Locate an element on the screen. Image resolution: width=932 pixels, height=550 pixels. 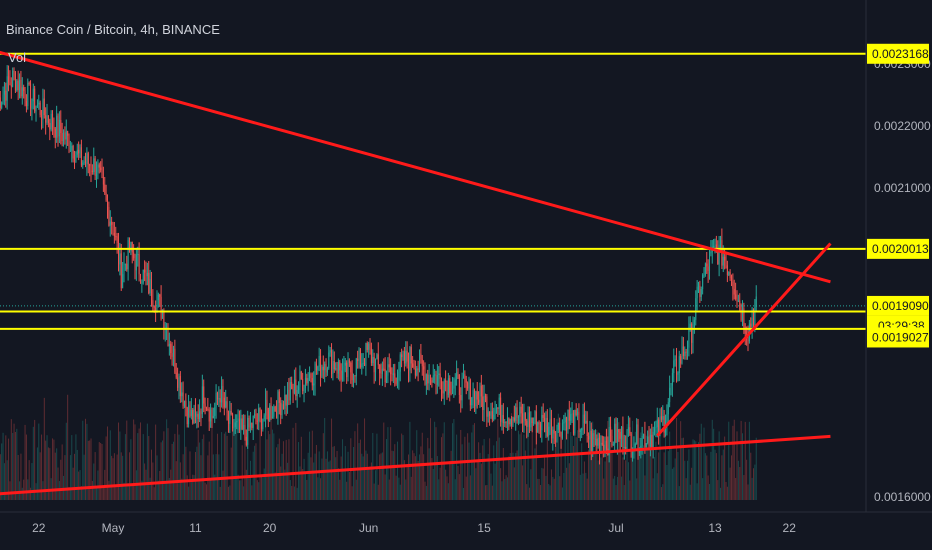
time-axis is located at coordinates (466, 531).